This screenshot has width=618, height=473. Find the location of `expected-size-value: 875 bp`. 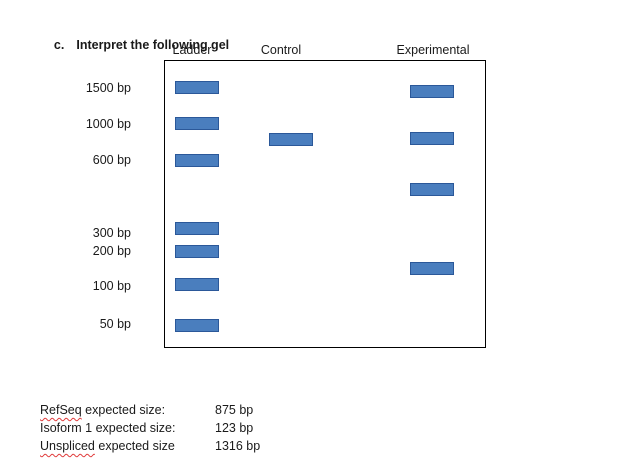

expected-size-value: 875 bp is located at coordinates (234, 410).